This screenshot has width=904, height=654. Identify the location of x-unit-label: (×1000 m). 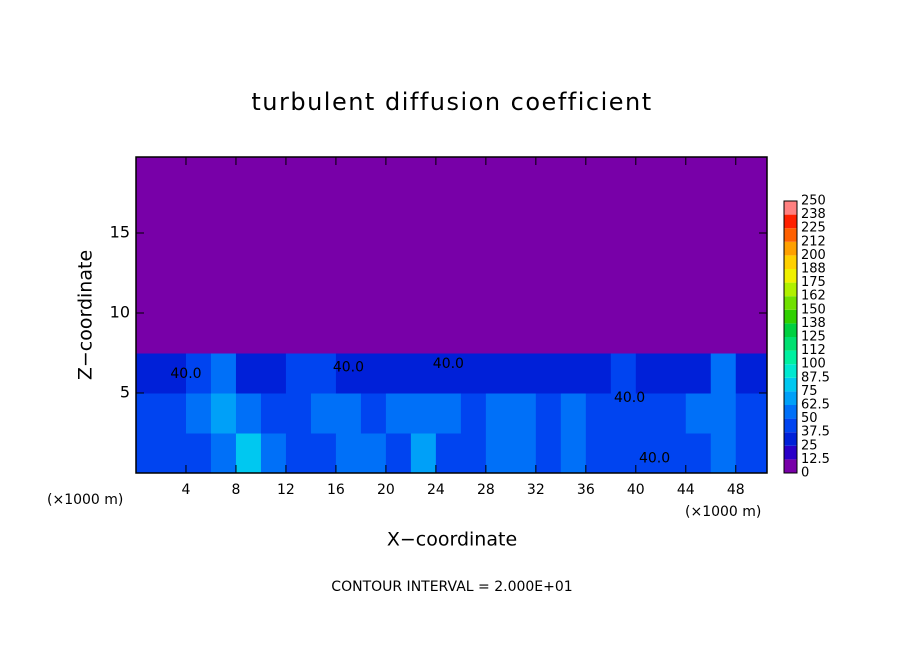
(723, 512).